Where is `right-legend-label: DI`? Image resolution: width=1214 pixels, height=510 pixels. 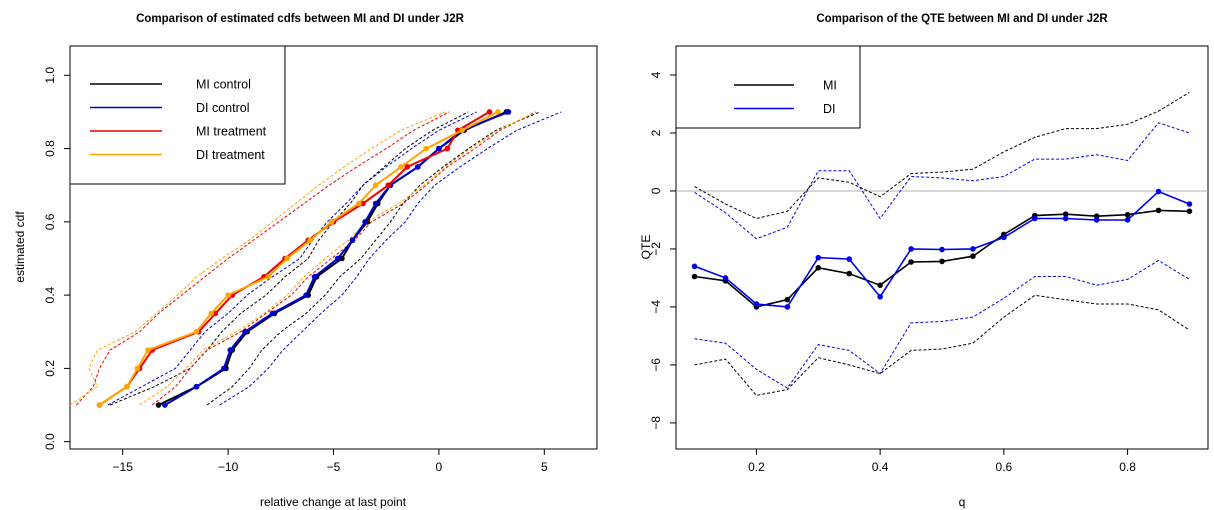 right-legend-label: DI is located at coordinates (829, 109).